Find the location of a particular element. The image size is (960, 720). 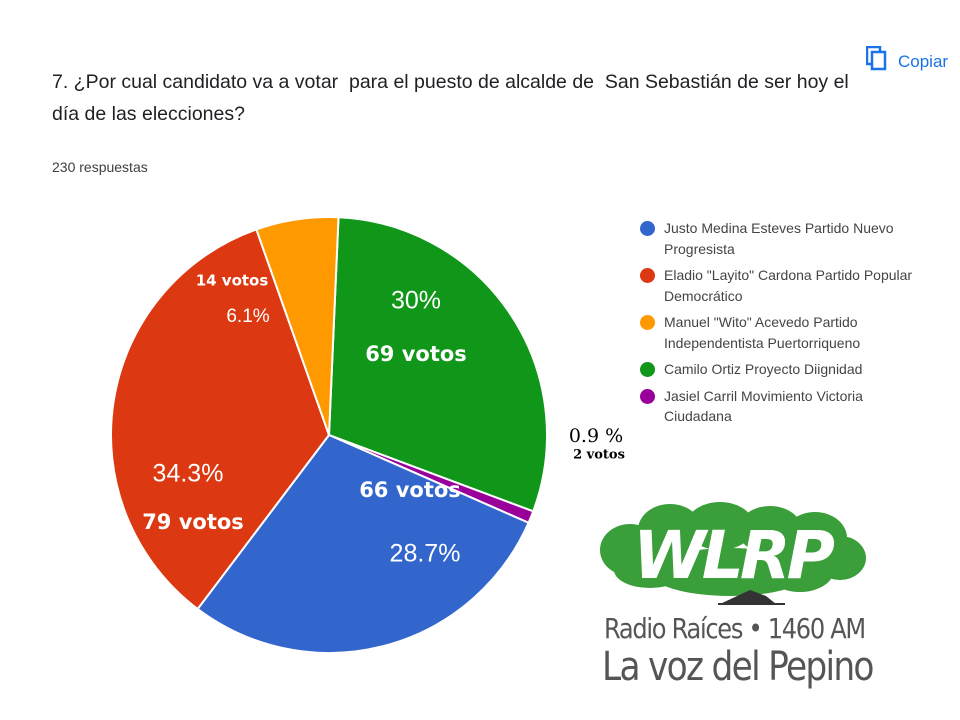

copy-button: Copiar is located at coordinates (907, 61).